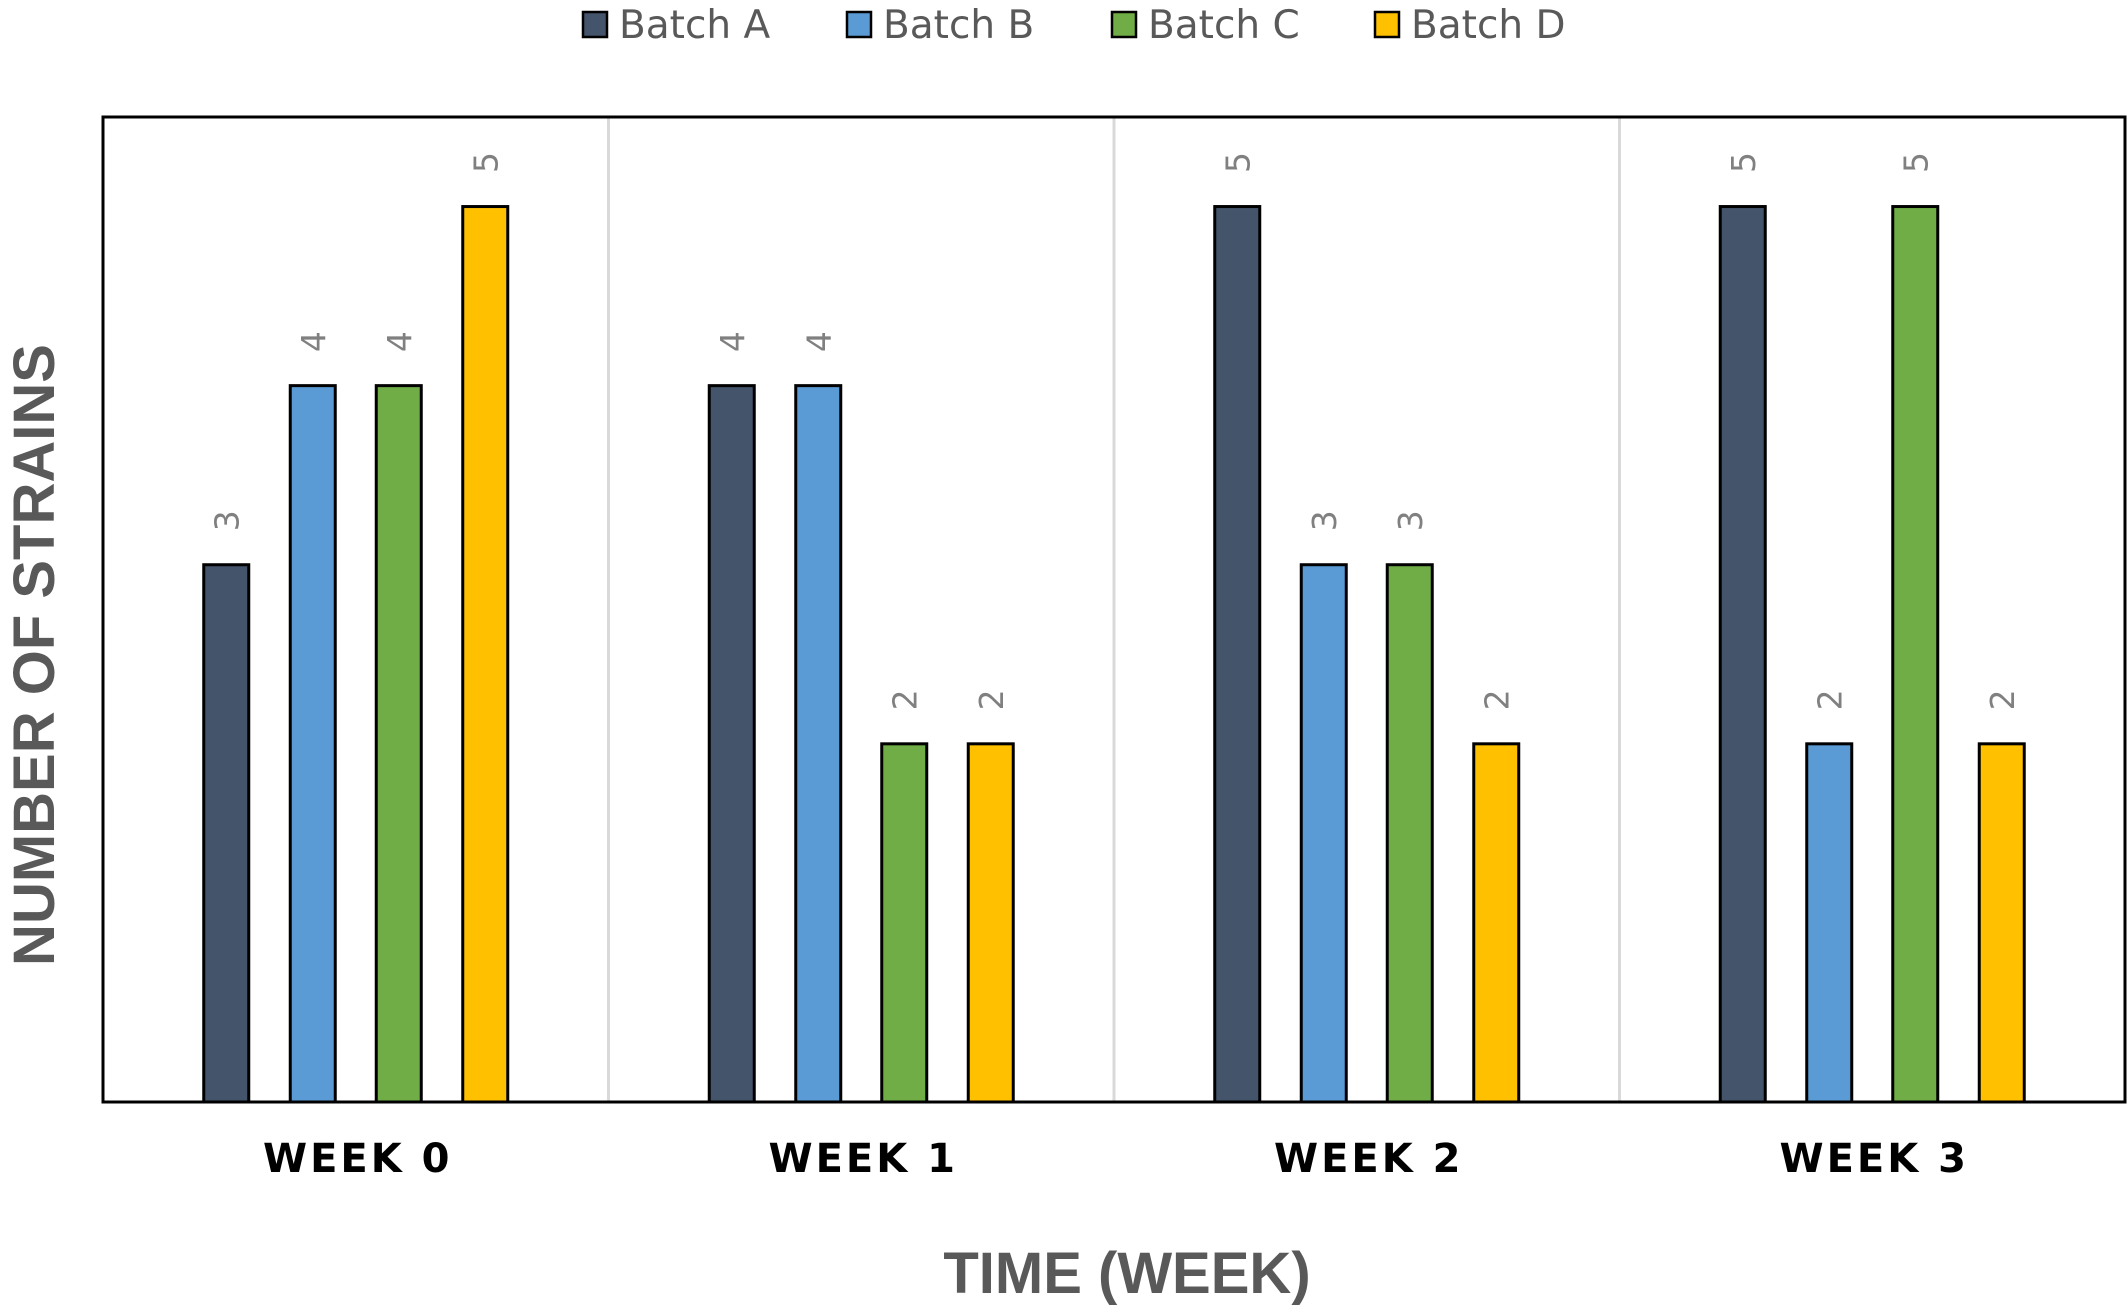 This screenshot has width=2128, height=1313. Describe the element at coordinates (1073, 25) in the screenshot. I see `legend: Batch A Batch B Batch C Batch D` at that location.